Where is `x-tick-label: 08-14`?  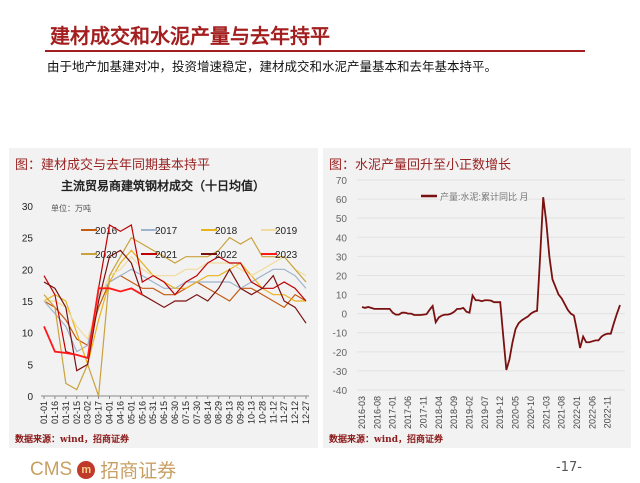
x-tick-label: 08-14 is located at coordinates (208, 412).